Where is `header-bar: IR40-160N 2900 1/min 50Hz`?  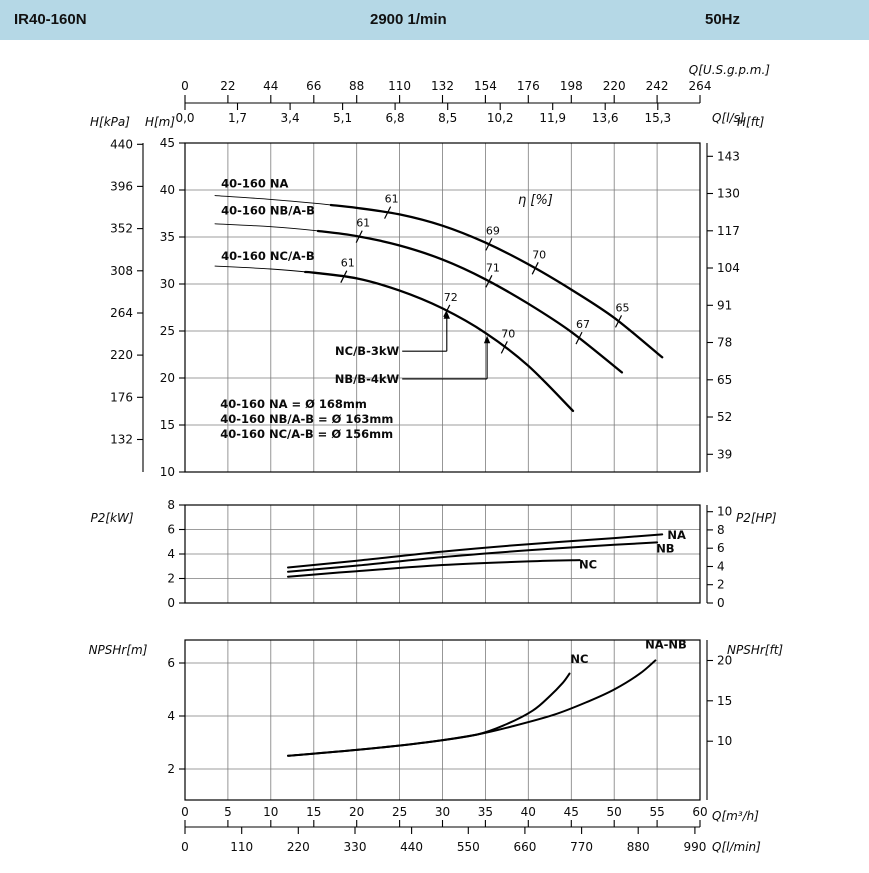 header-bar: IR40-160N 2900 1/min 50Hz is located at coordinates (434, 20).